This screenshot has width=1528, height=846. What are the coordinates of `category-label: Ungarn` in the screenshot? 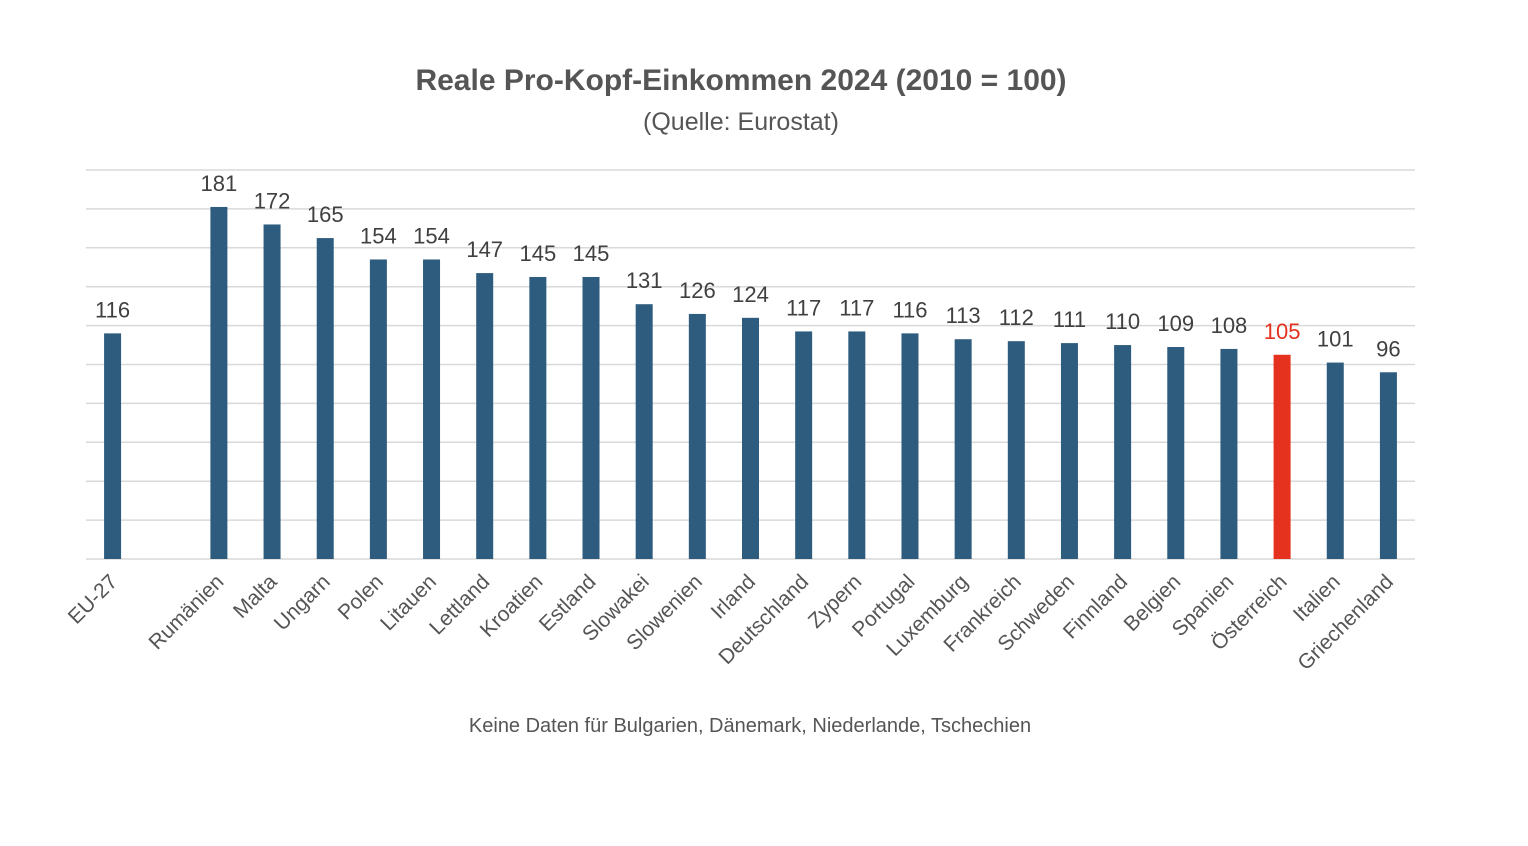 It's located at (302, 602).